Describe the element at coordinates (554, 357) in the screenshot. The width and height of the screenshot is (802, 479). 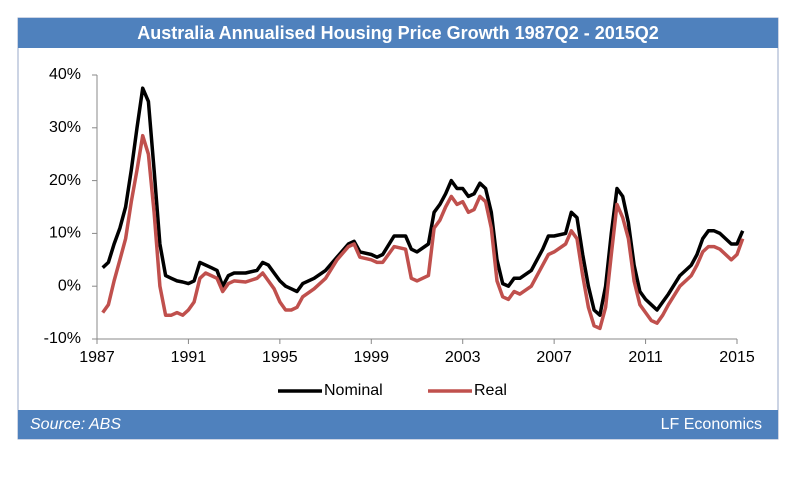
I see `x-tick-label: 2007` at that location.